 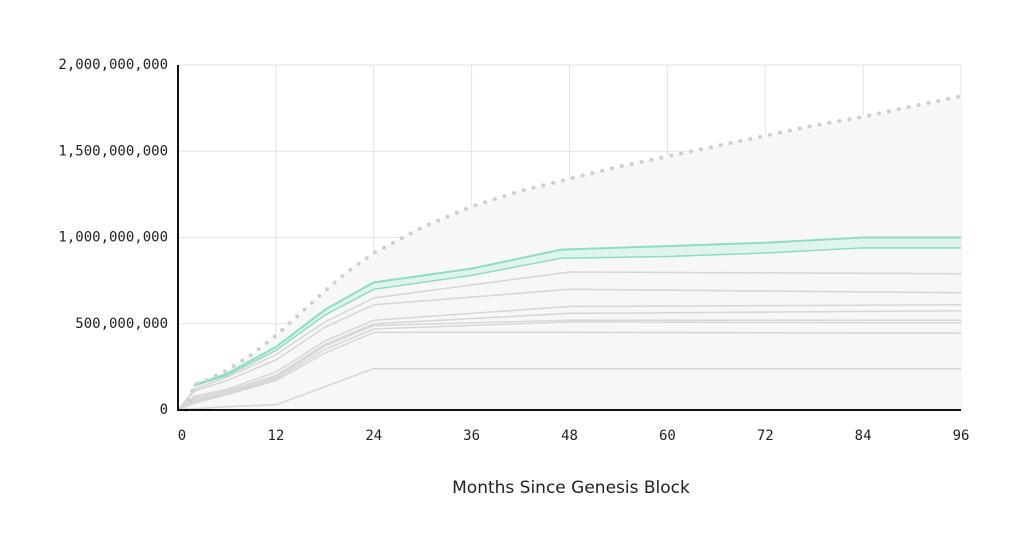 I want to click on x-tick-label: 12, so click(x=275, y=436).